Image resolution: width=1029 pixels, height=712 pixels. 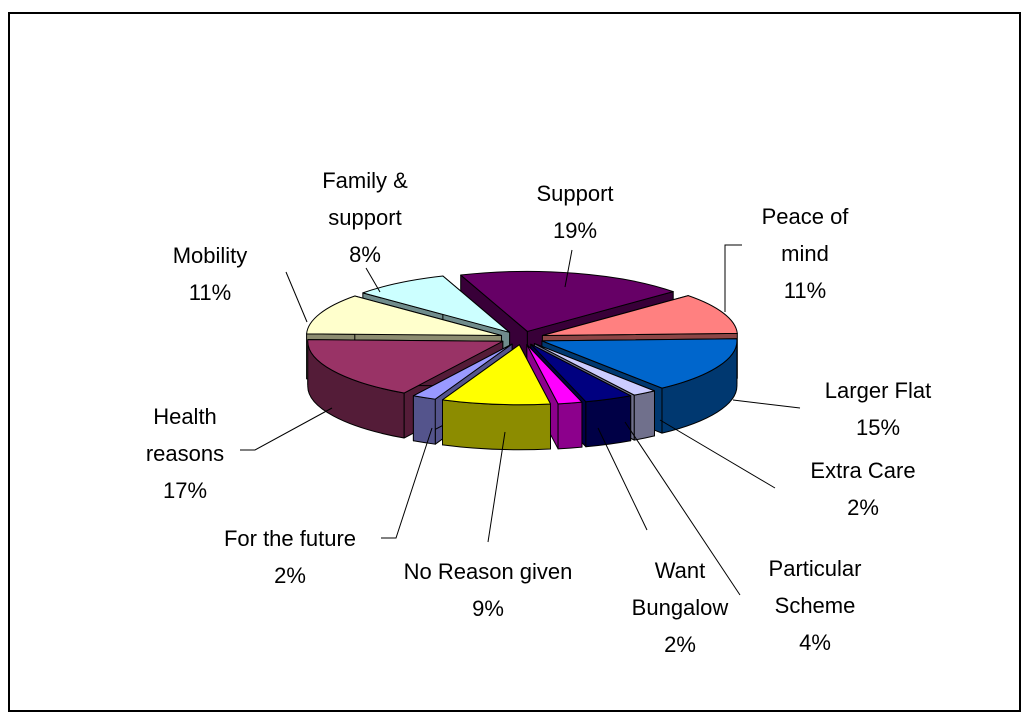 What do you see at coordinates (878, 409) in the screenshot?
I see `data-label: Larger Flat 15%` at bounding box center [878, 409].